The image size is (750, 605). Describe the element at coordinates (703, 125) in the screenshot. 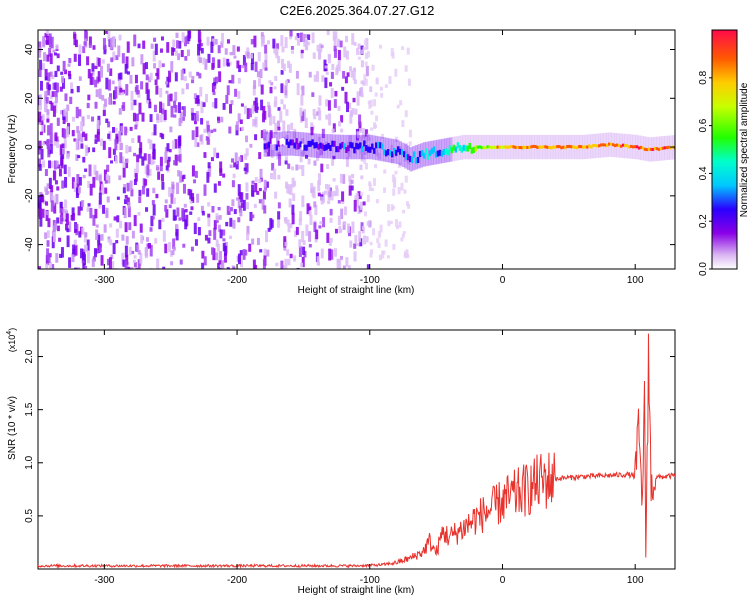

I see `colorbar-tick-label: 0.6` at that location.